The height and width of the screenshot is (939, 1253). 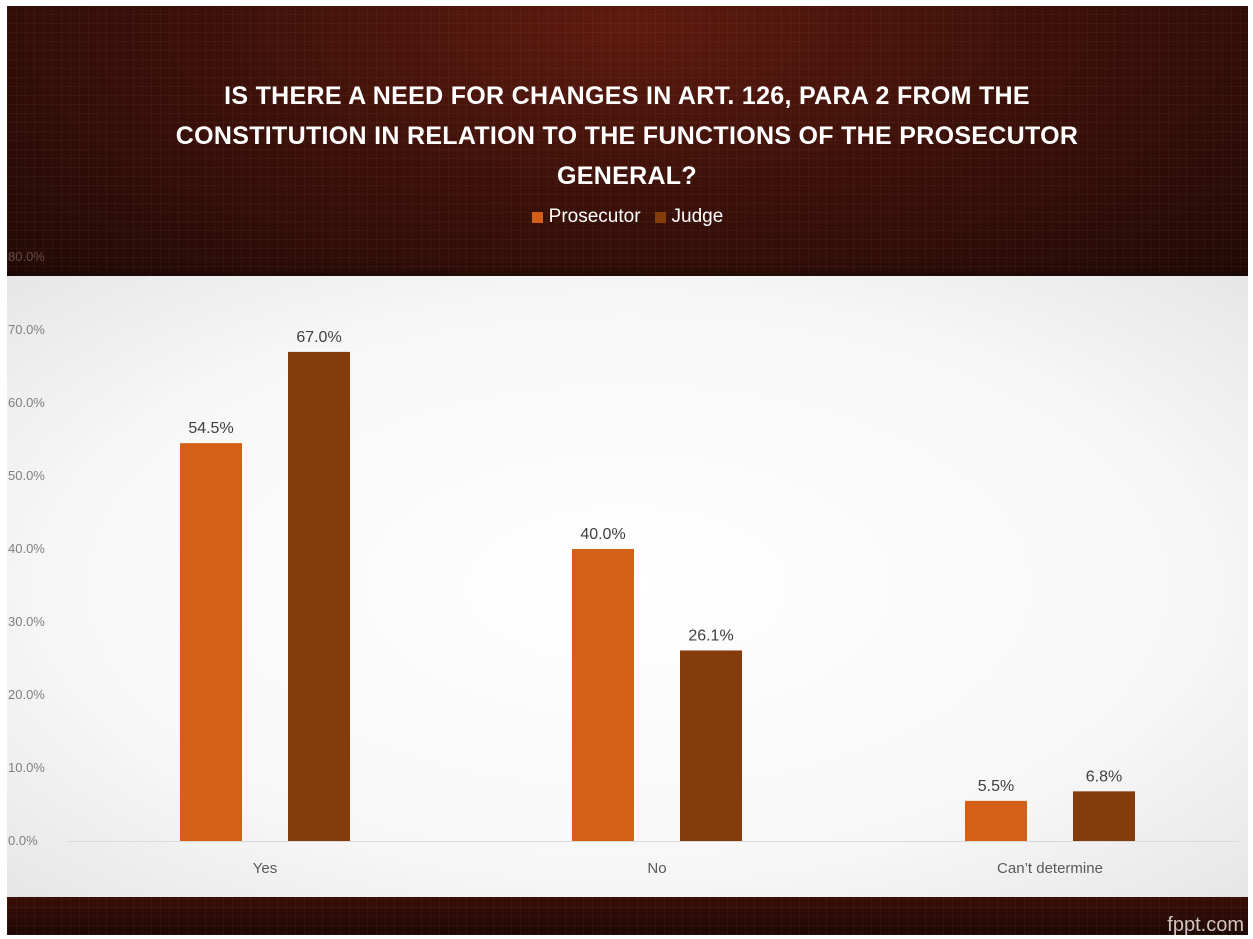 What do you see at coordinates (26, 402) in the screenshot?
I see `y-tick-label: 60.0%` at bounding box center [26, 402].